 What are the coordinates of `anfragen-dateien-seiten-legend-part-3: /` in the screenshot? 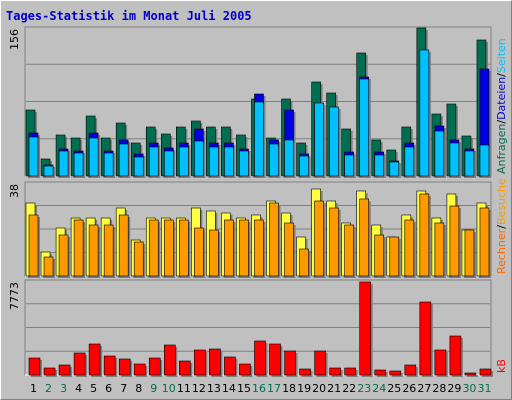 It's located at (501, 75).